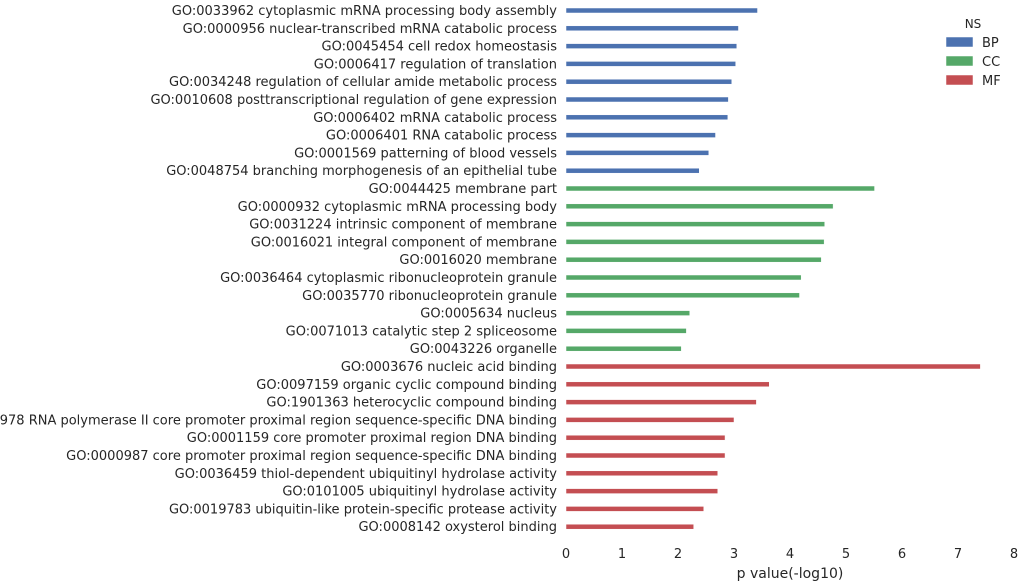 This screenshot has width=1023, height=587. I want to click on x-tick-label: 7, so click(958, 554).